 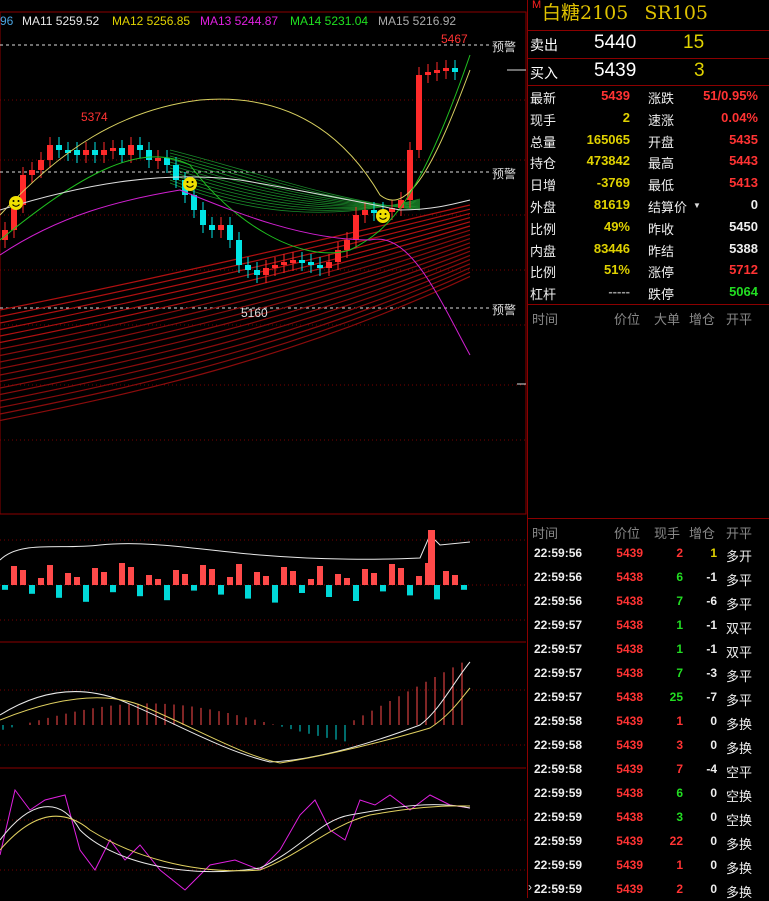 I want to click on quote-label: 杠杆, so click(x=543, y=295).